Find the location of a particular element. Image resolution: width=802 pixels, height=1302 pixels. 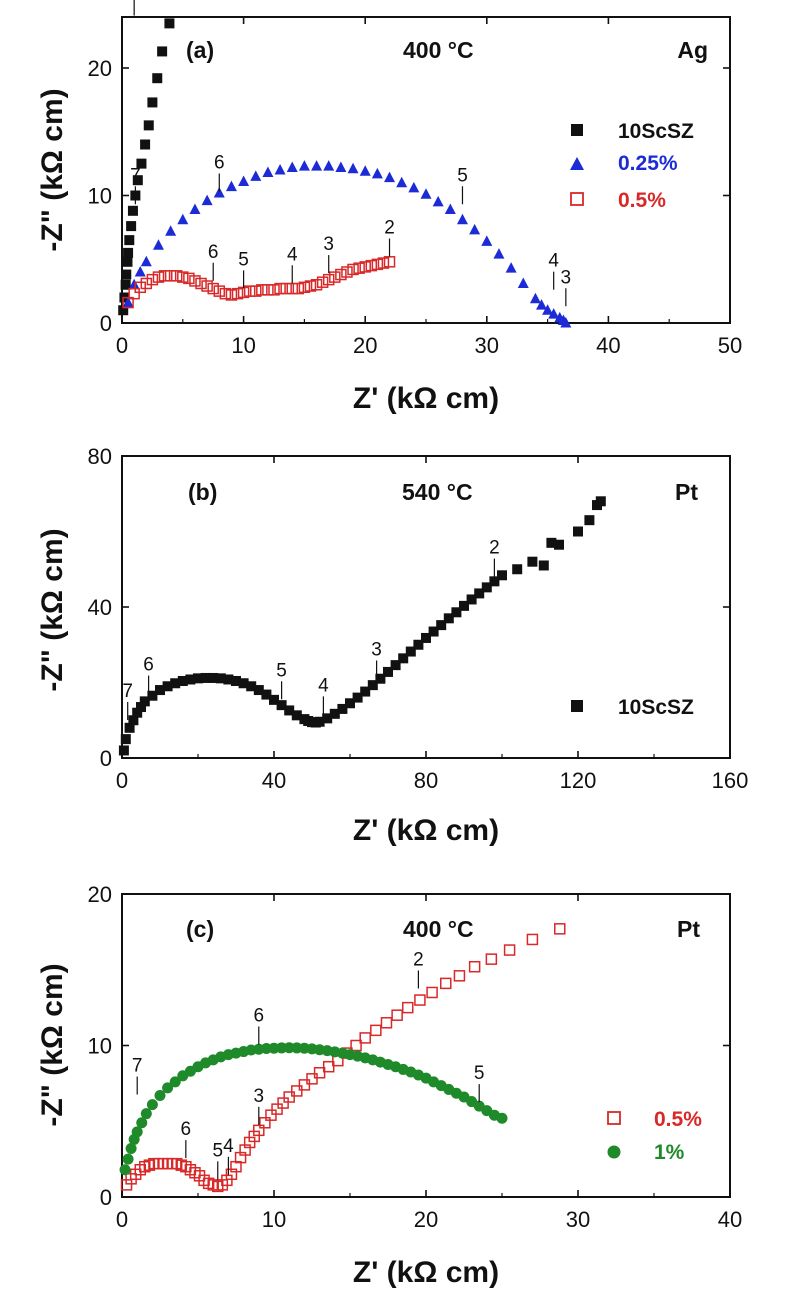

x-tick-label: 0 is located at coordinates (122, 345).